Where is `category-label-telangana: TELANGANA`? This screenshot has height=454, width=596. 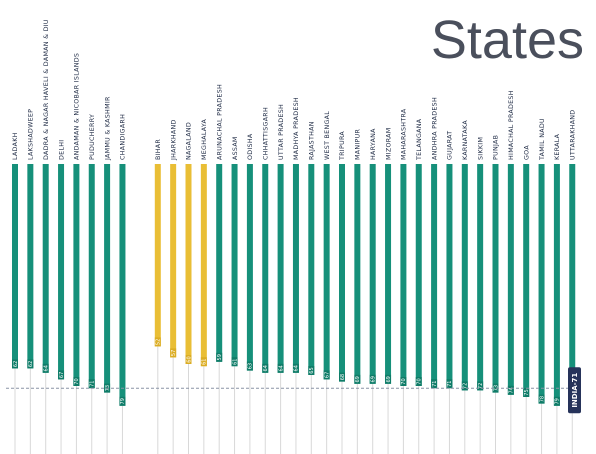 category-label-telangana: TELANGANA is located at coordinates (419, 139).